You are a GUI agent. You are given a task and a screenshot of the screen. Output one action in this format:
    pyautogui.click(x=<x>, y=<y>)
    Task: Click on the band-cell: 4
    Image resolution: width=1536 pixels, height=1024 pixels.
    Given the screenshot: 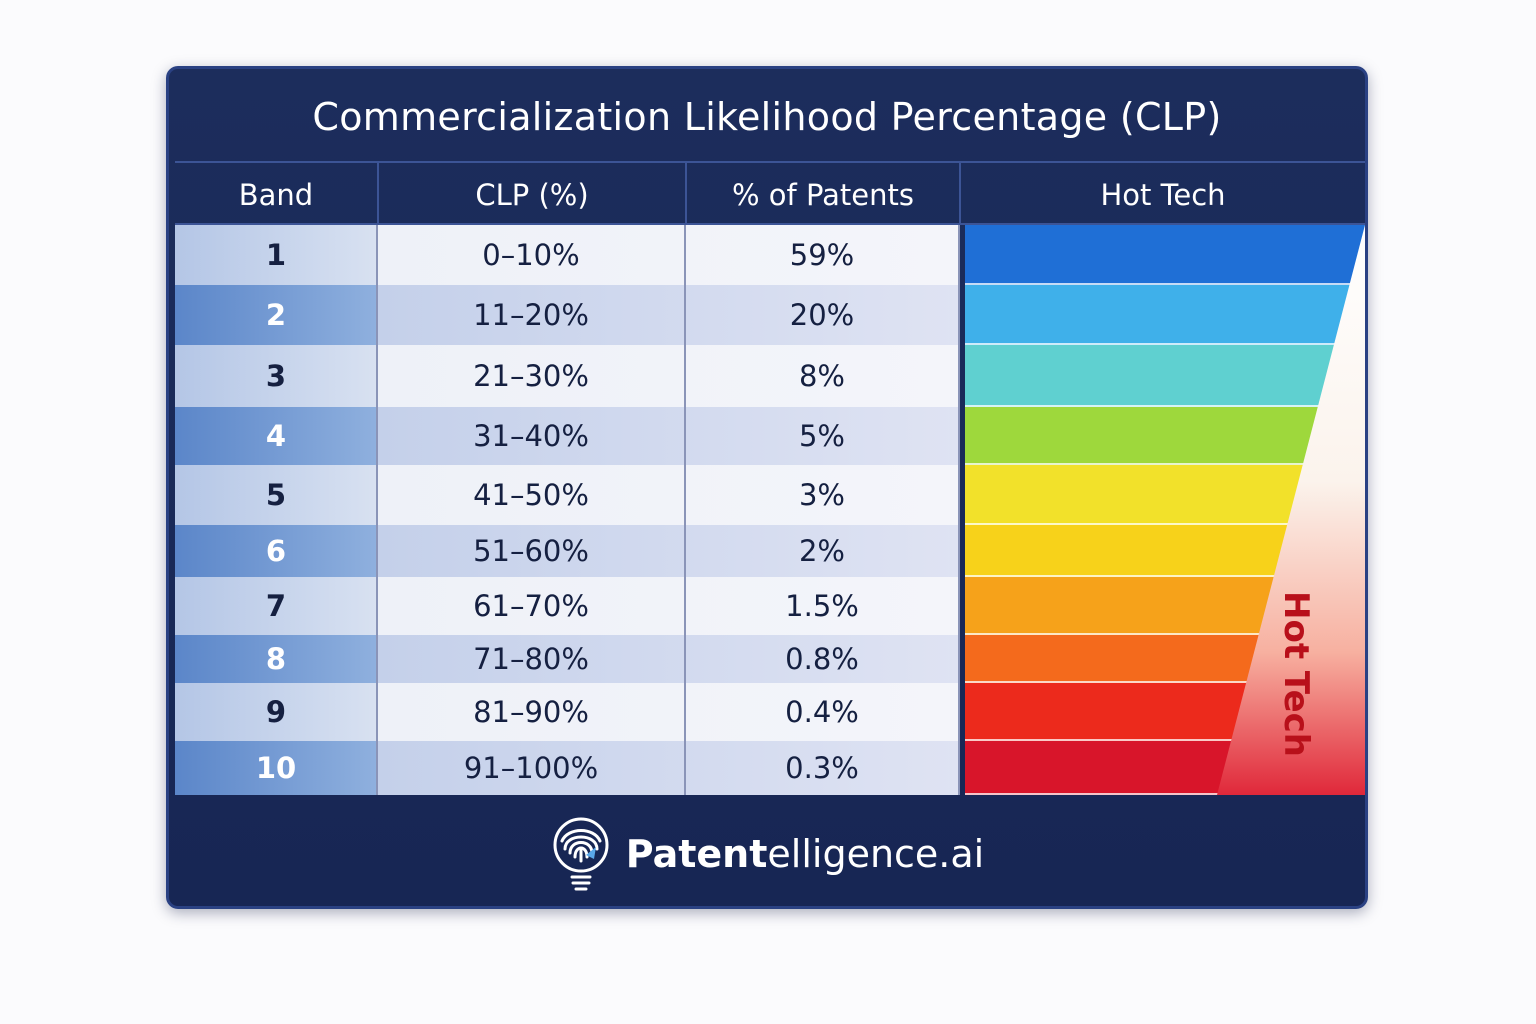 What is the action you would take?
    pyautogui.click(x=276, y=436)
    